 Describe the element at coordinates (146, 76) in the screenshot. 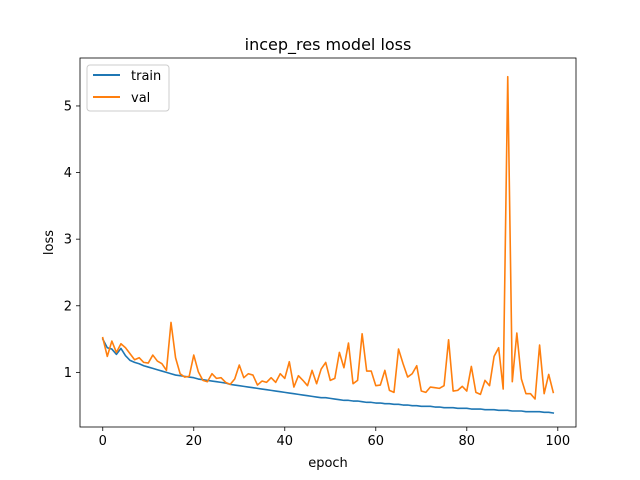

I see `legend-train-label: train` at that location.